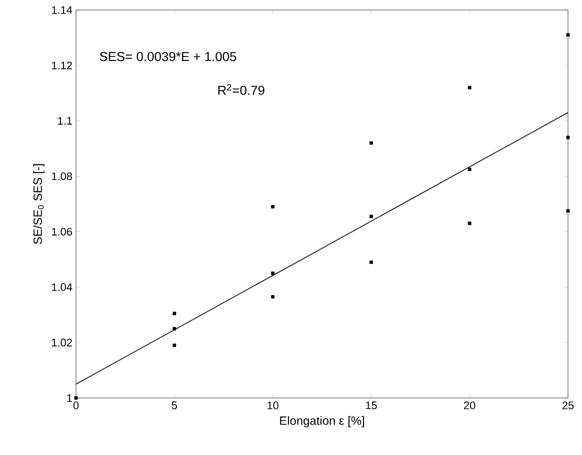 Image resolution: width=582 pixels, height=455 pixels. I want to click on x-axis-title: Elongation ε [%], so click(322, 422).